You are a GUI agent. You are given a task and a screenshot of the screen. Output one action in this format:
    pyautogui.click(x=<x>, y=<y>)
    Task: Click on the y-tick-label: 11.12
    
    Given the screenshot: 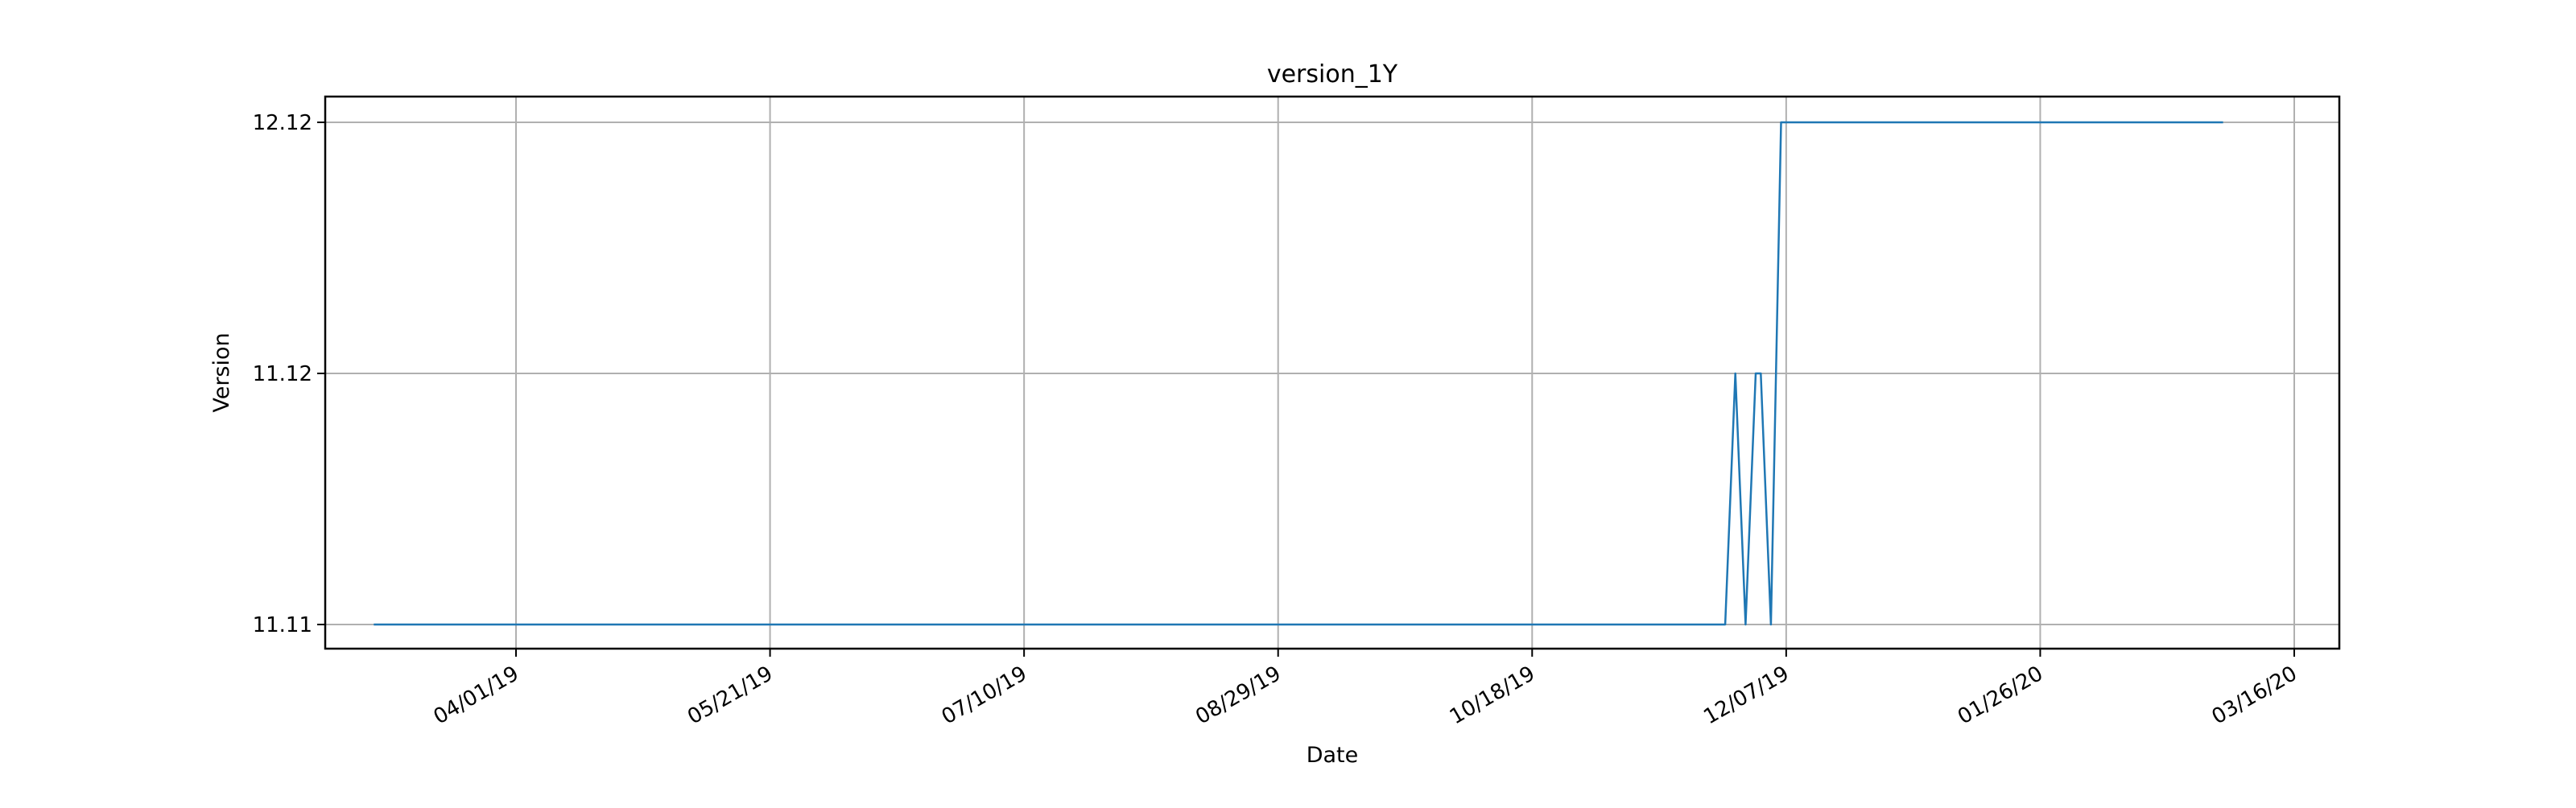 What is the action you would take?
    pyautogui.click(x=282, y=374)
    